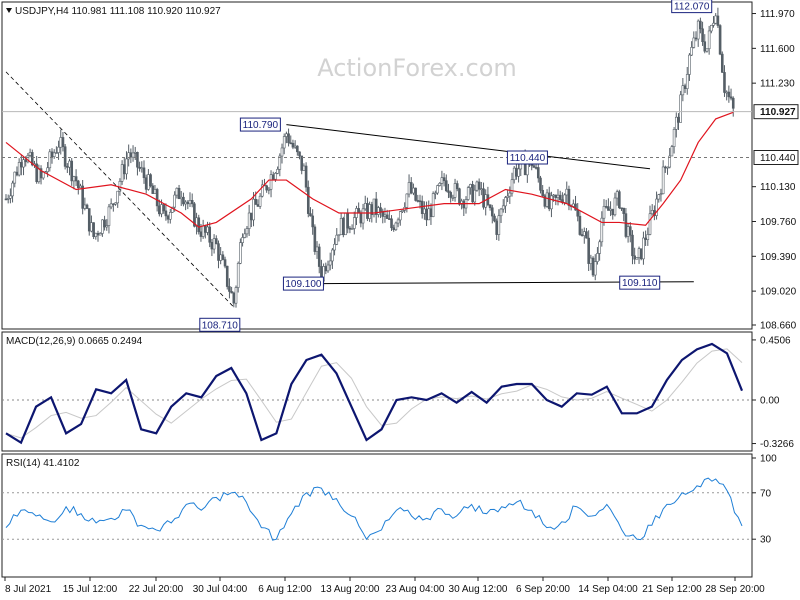  I want to click on collapse-triangle-icon, so click(9, 10).